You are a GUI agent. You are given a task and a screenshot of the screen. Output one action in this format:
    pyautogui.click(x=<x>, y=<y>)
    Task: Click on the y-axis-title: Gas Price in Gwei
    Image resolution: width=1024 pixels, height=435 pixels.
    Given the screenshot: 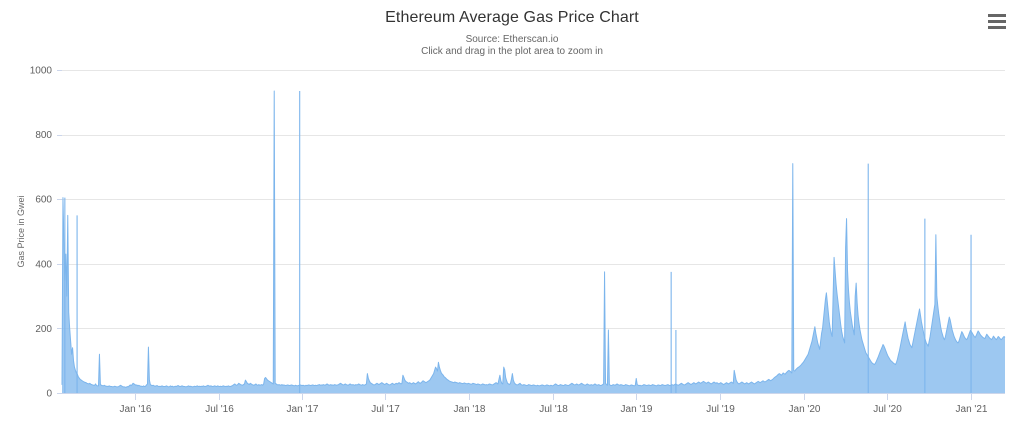 What is the action you would take?
    pyautogui.click(x=21, y=231)
    